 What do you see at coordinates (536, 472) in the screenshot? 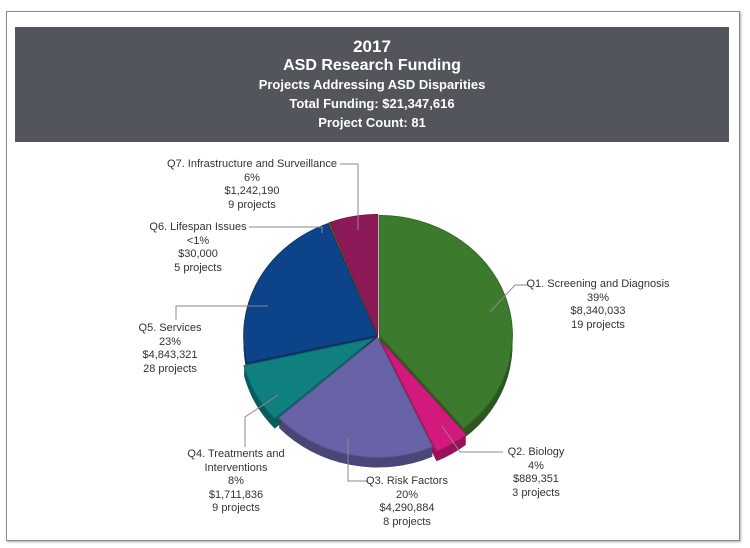
I see `label-q2: Q2. Biology 4% $889,351 3 projects` at bounding box center [536, 472].